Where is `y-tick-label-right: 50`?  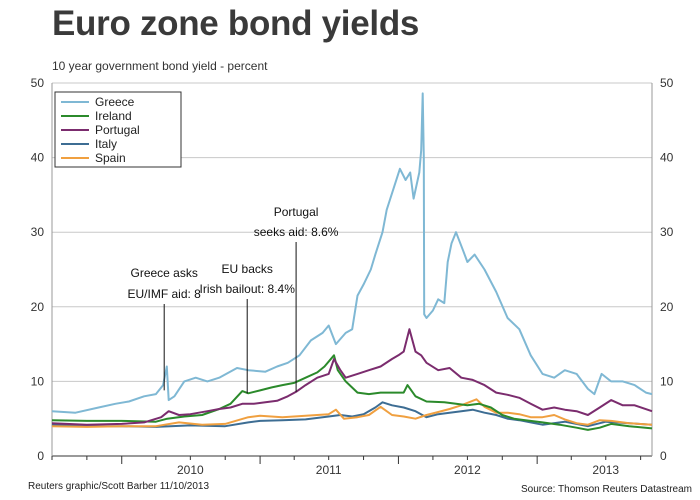 y-tick-label-right: 50 is located at coordinates (667, 83).